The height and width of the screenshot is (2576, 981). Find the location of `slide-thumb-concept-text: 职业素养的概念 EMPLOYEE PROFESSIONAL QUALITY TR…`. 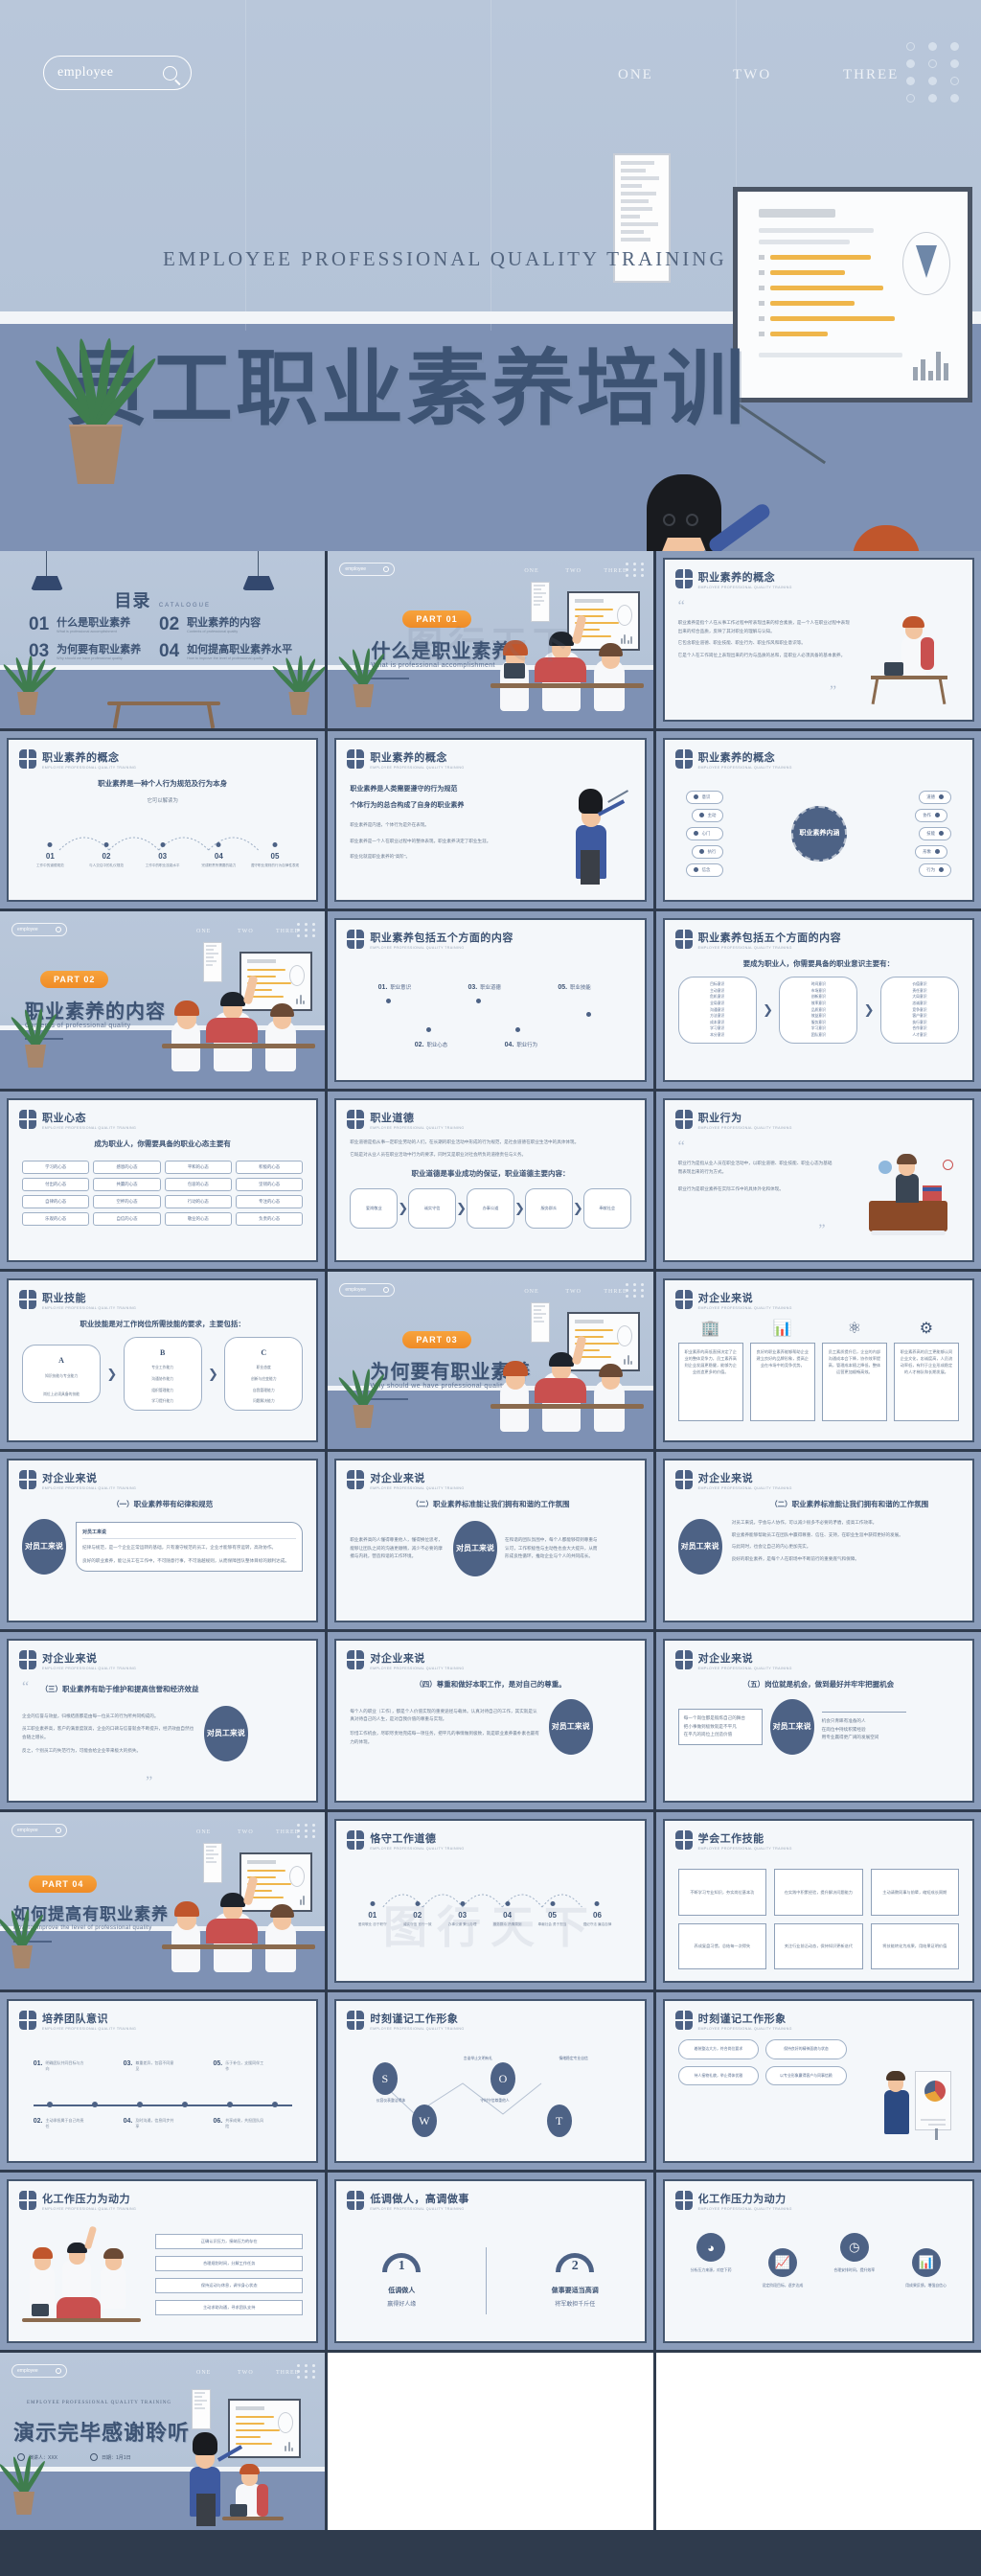

slide-thumb-concept-text: 职业素养的概念 EMPLOYEE PROFESSIONAL QUALITY TR… is located at coordinates (490, 819).